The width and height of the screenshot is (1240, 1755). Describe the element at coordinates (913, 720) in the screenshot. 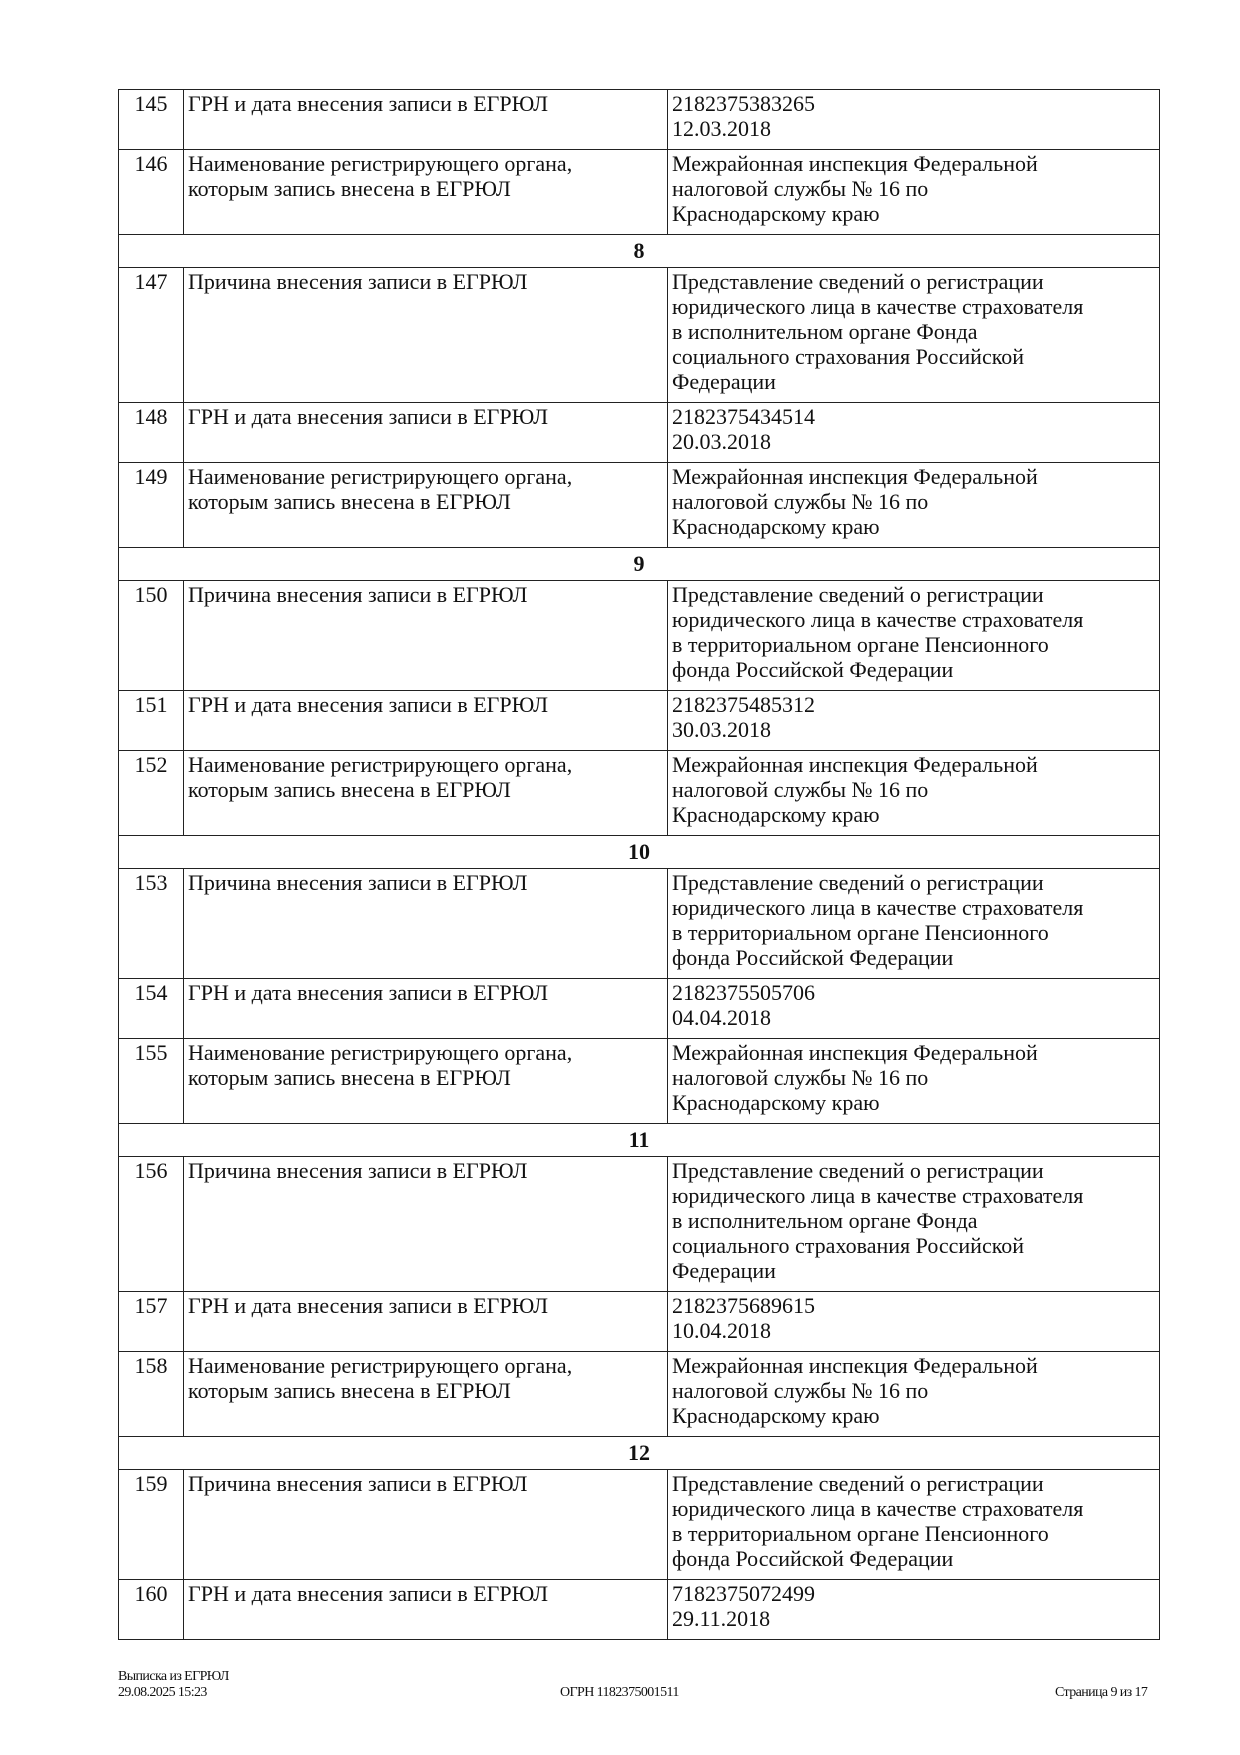

I see `row-value: 2182375485312 30.03.2018` at that location.